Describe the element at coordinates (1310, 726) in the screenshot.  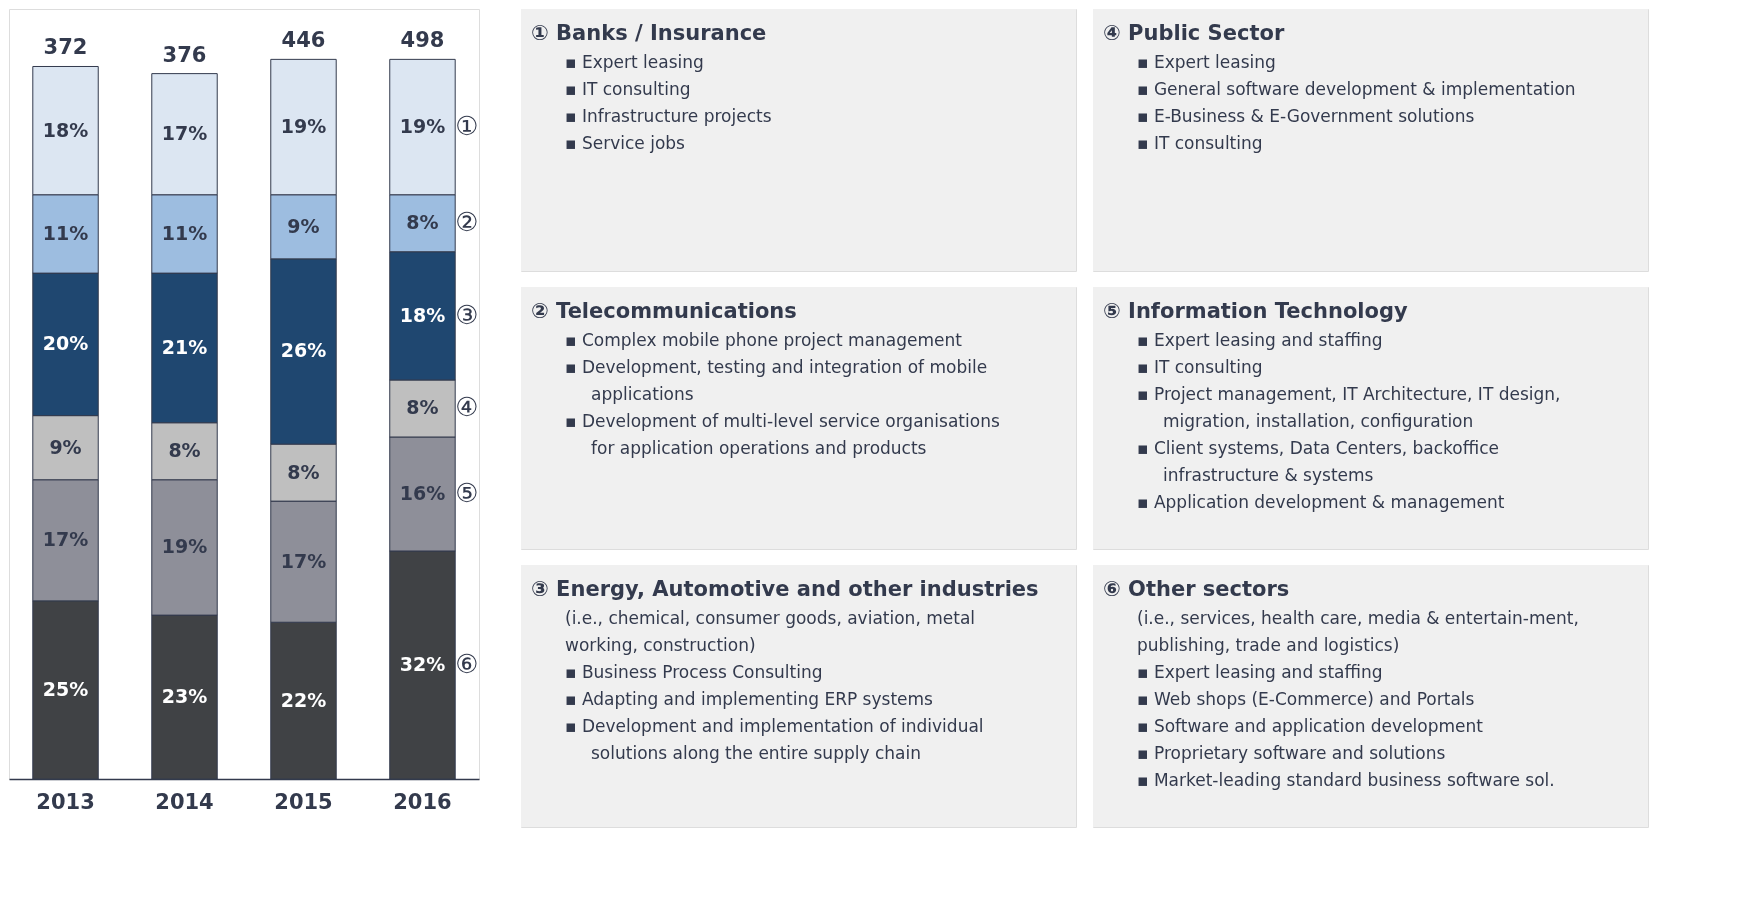
I see `text: ▪ Software and application development` at that location.